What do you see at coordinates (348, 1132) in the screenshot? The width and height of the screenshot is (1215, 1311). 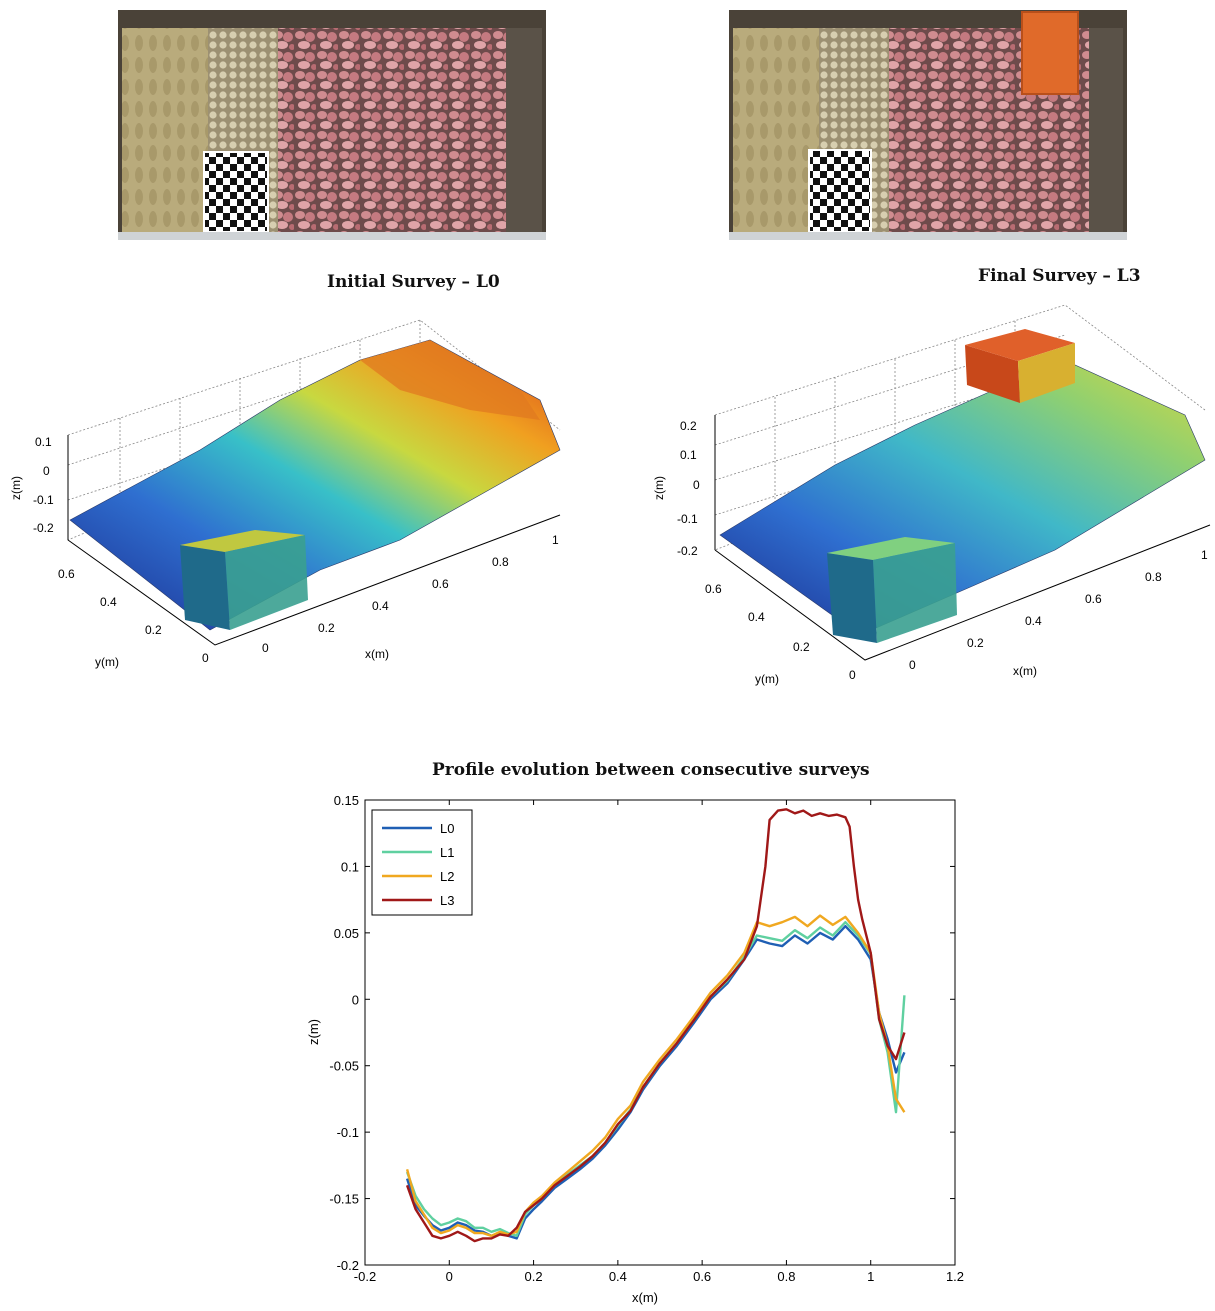 I see `y-tick-label: -0.1` at bounding box center [348, 1132].